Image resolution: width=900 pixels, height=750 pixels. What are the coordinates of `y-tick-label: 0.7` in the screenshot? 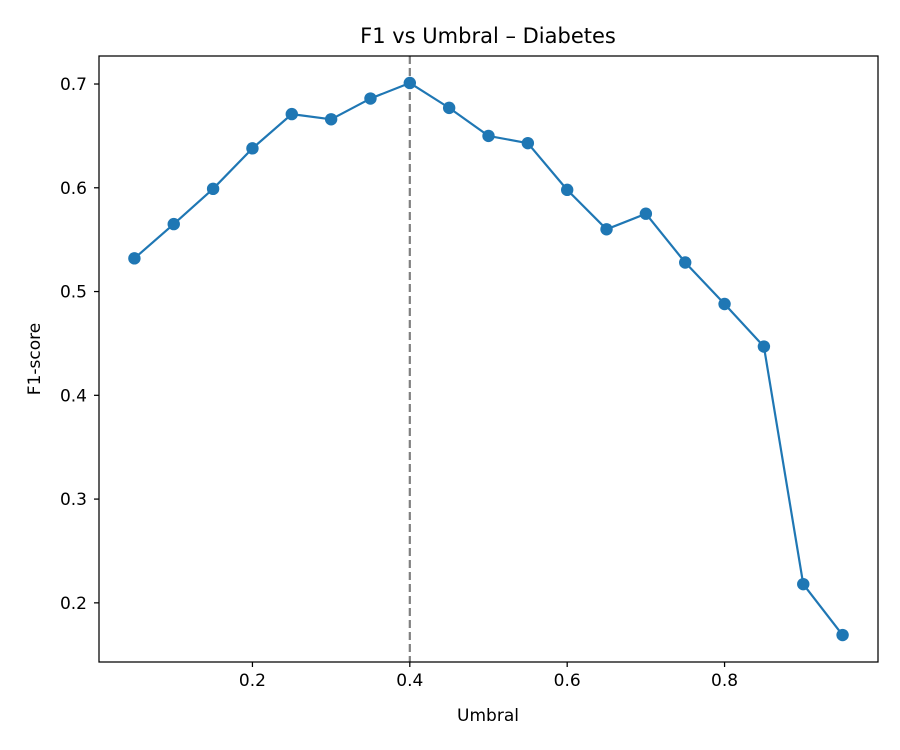 It's located at (73, 85).